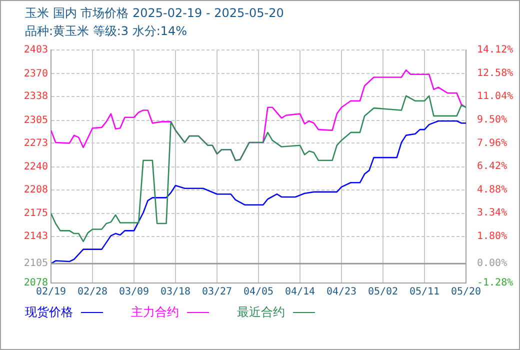 Image resolution: width=520 pixels, height=350 pixels. Describe the element at coordinates (217, 292) in the screenshot. I see `x-tick-label: 03/27` at that location.